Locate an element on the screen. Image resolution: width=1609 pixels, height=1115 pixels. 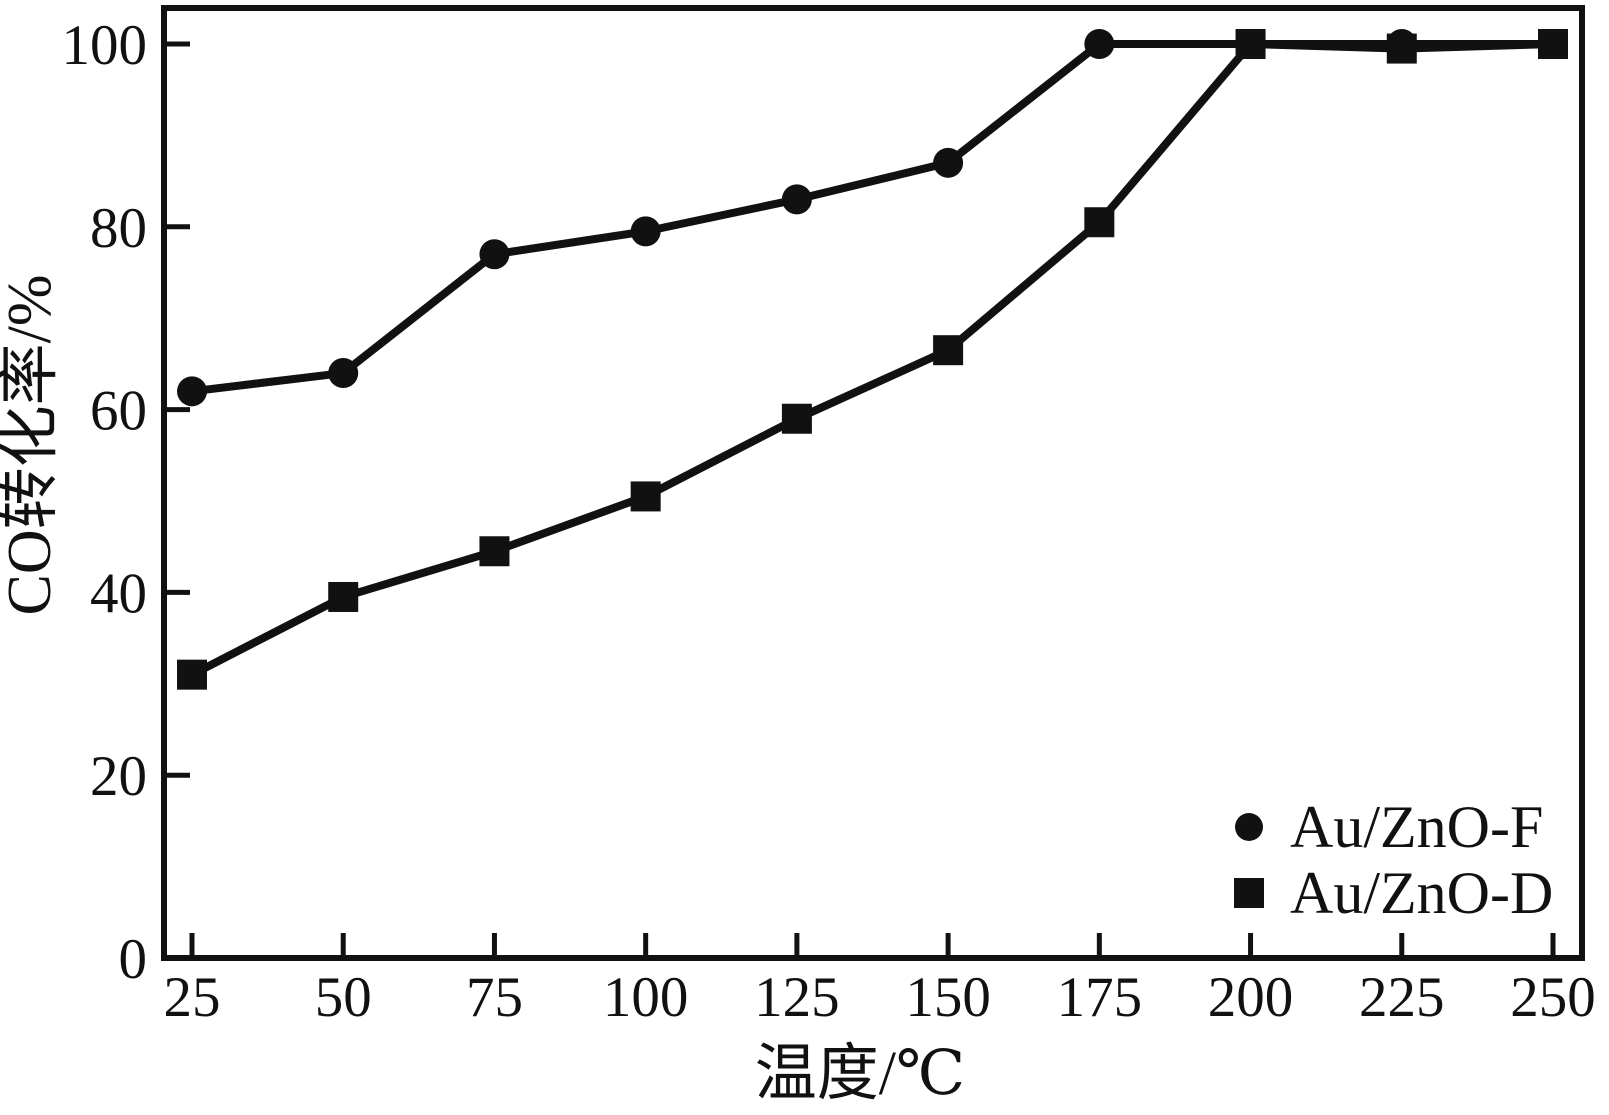
y-tick-label: 40 is located at coordinates (118, 593).